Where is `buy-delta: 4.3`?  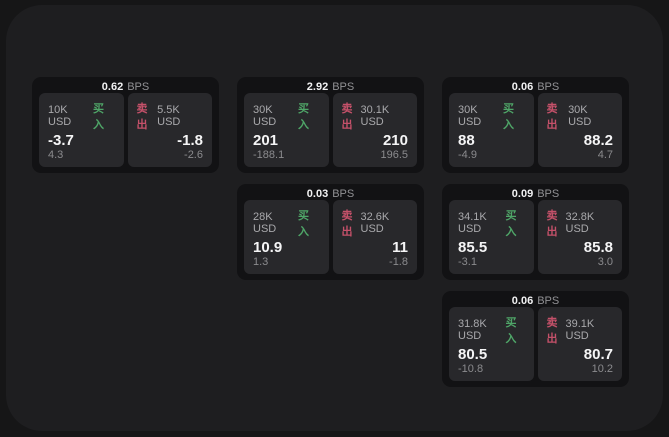
buy-delta: 4.3 is located at coordinates (56, 155).